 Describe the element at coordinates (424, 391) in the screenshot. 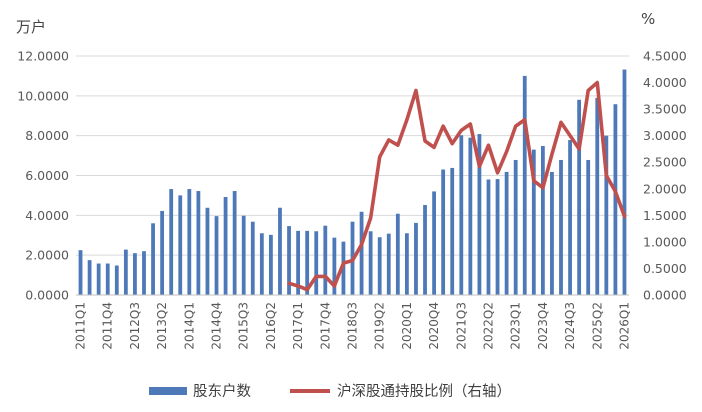

I see `legend-label-line: 沪深股通持股比例（右轴）` at that location.